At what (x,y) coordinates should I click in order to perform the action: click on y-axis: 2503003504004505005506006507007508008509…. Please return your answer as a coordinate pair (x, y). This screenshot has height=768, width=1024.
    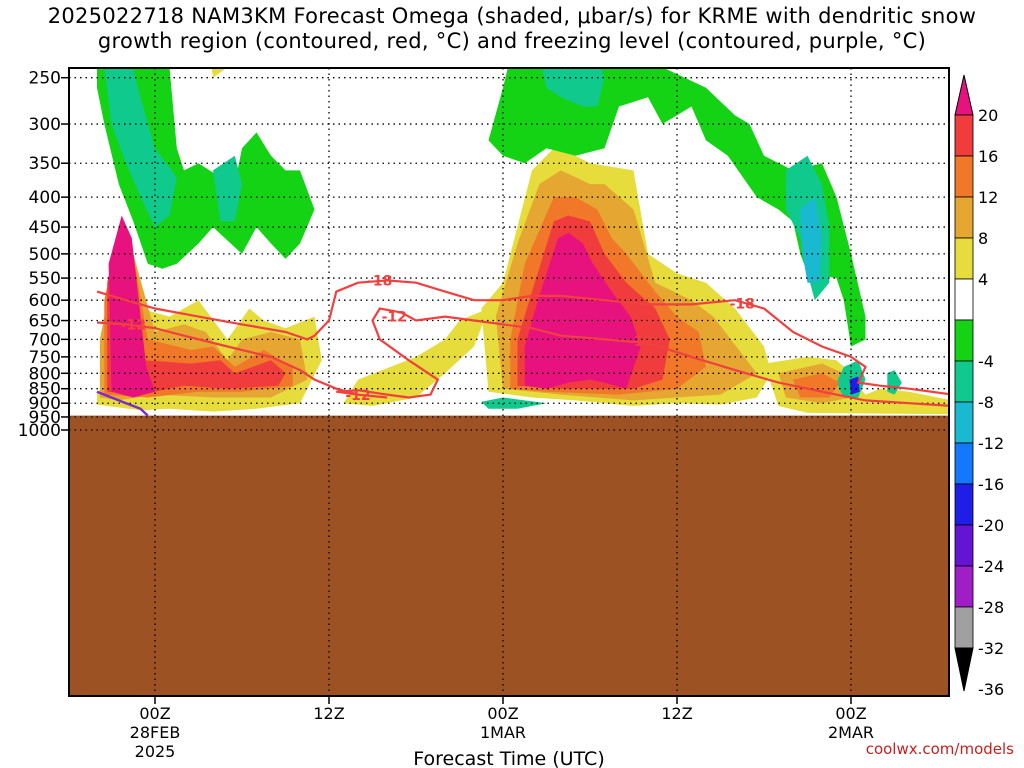
    Looking at the image, I should click on (43, 255).